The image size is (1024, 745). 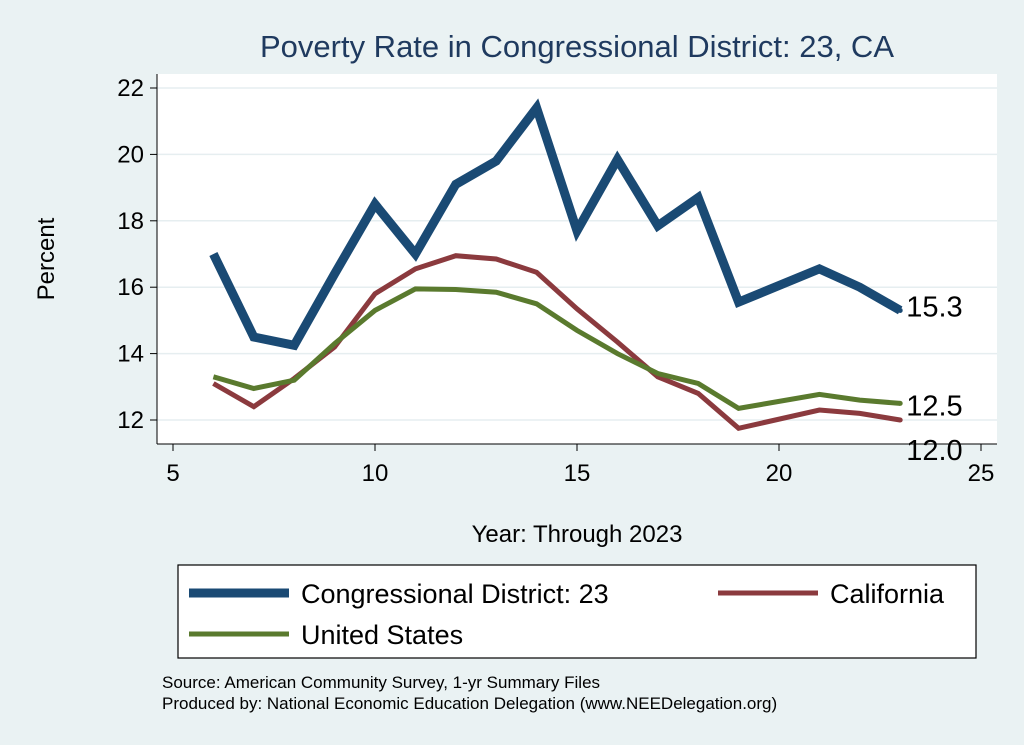 I want to click on x-tick-label: 10, so click(x=375, y=473).